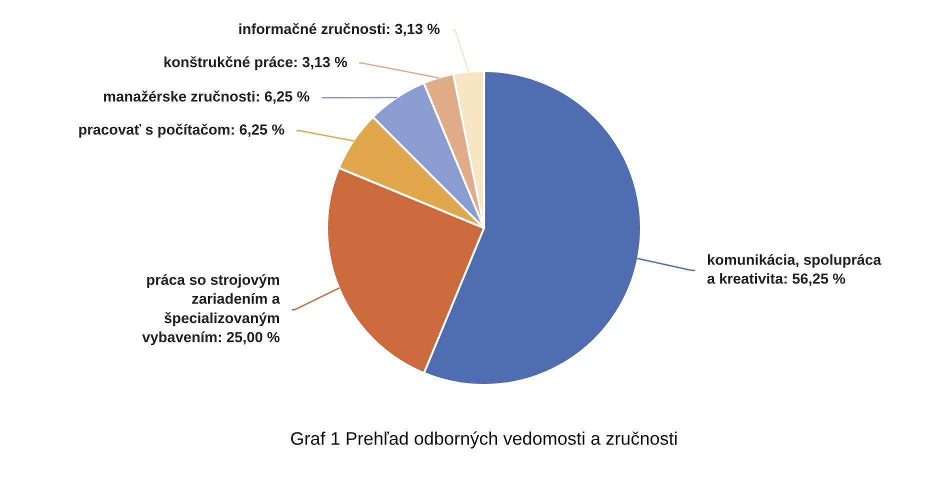 The image size is (934, 492). What do you see at coordinates (211, 310) in the screenshot?
I see `slice-label: práca so strojovým zariadením a špecializovaným vybavením: 25,00 %` at bounding box center [211, 310].